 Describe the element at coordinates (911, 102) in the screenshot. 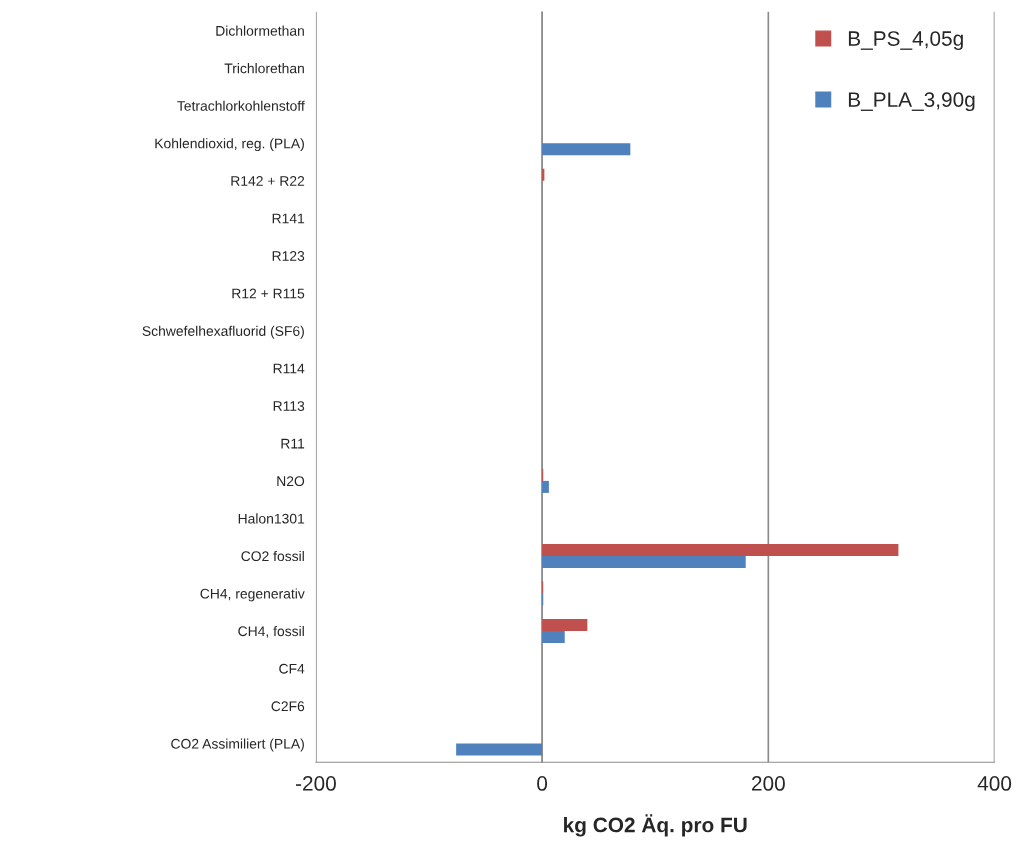

I see `legend-label: B_PLA_3,90g` at that location.